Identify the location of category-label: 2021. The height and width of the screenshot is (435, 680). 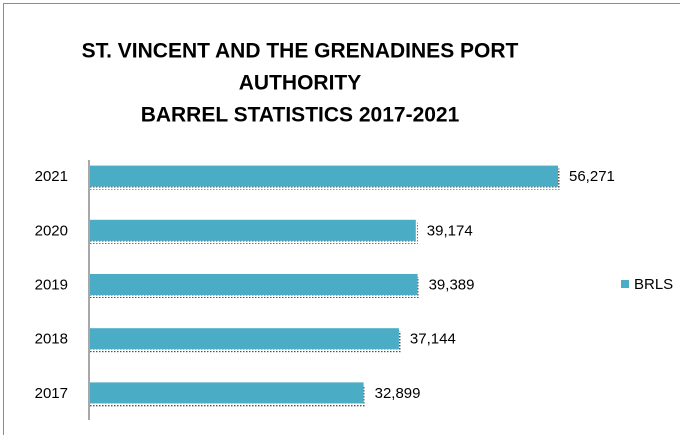
(51, 176).